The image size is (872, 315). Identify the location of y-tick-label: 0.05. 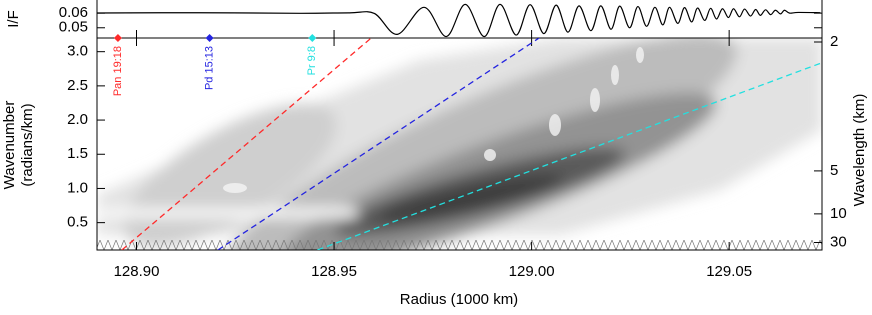
(73, 27).